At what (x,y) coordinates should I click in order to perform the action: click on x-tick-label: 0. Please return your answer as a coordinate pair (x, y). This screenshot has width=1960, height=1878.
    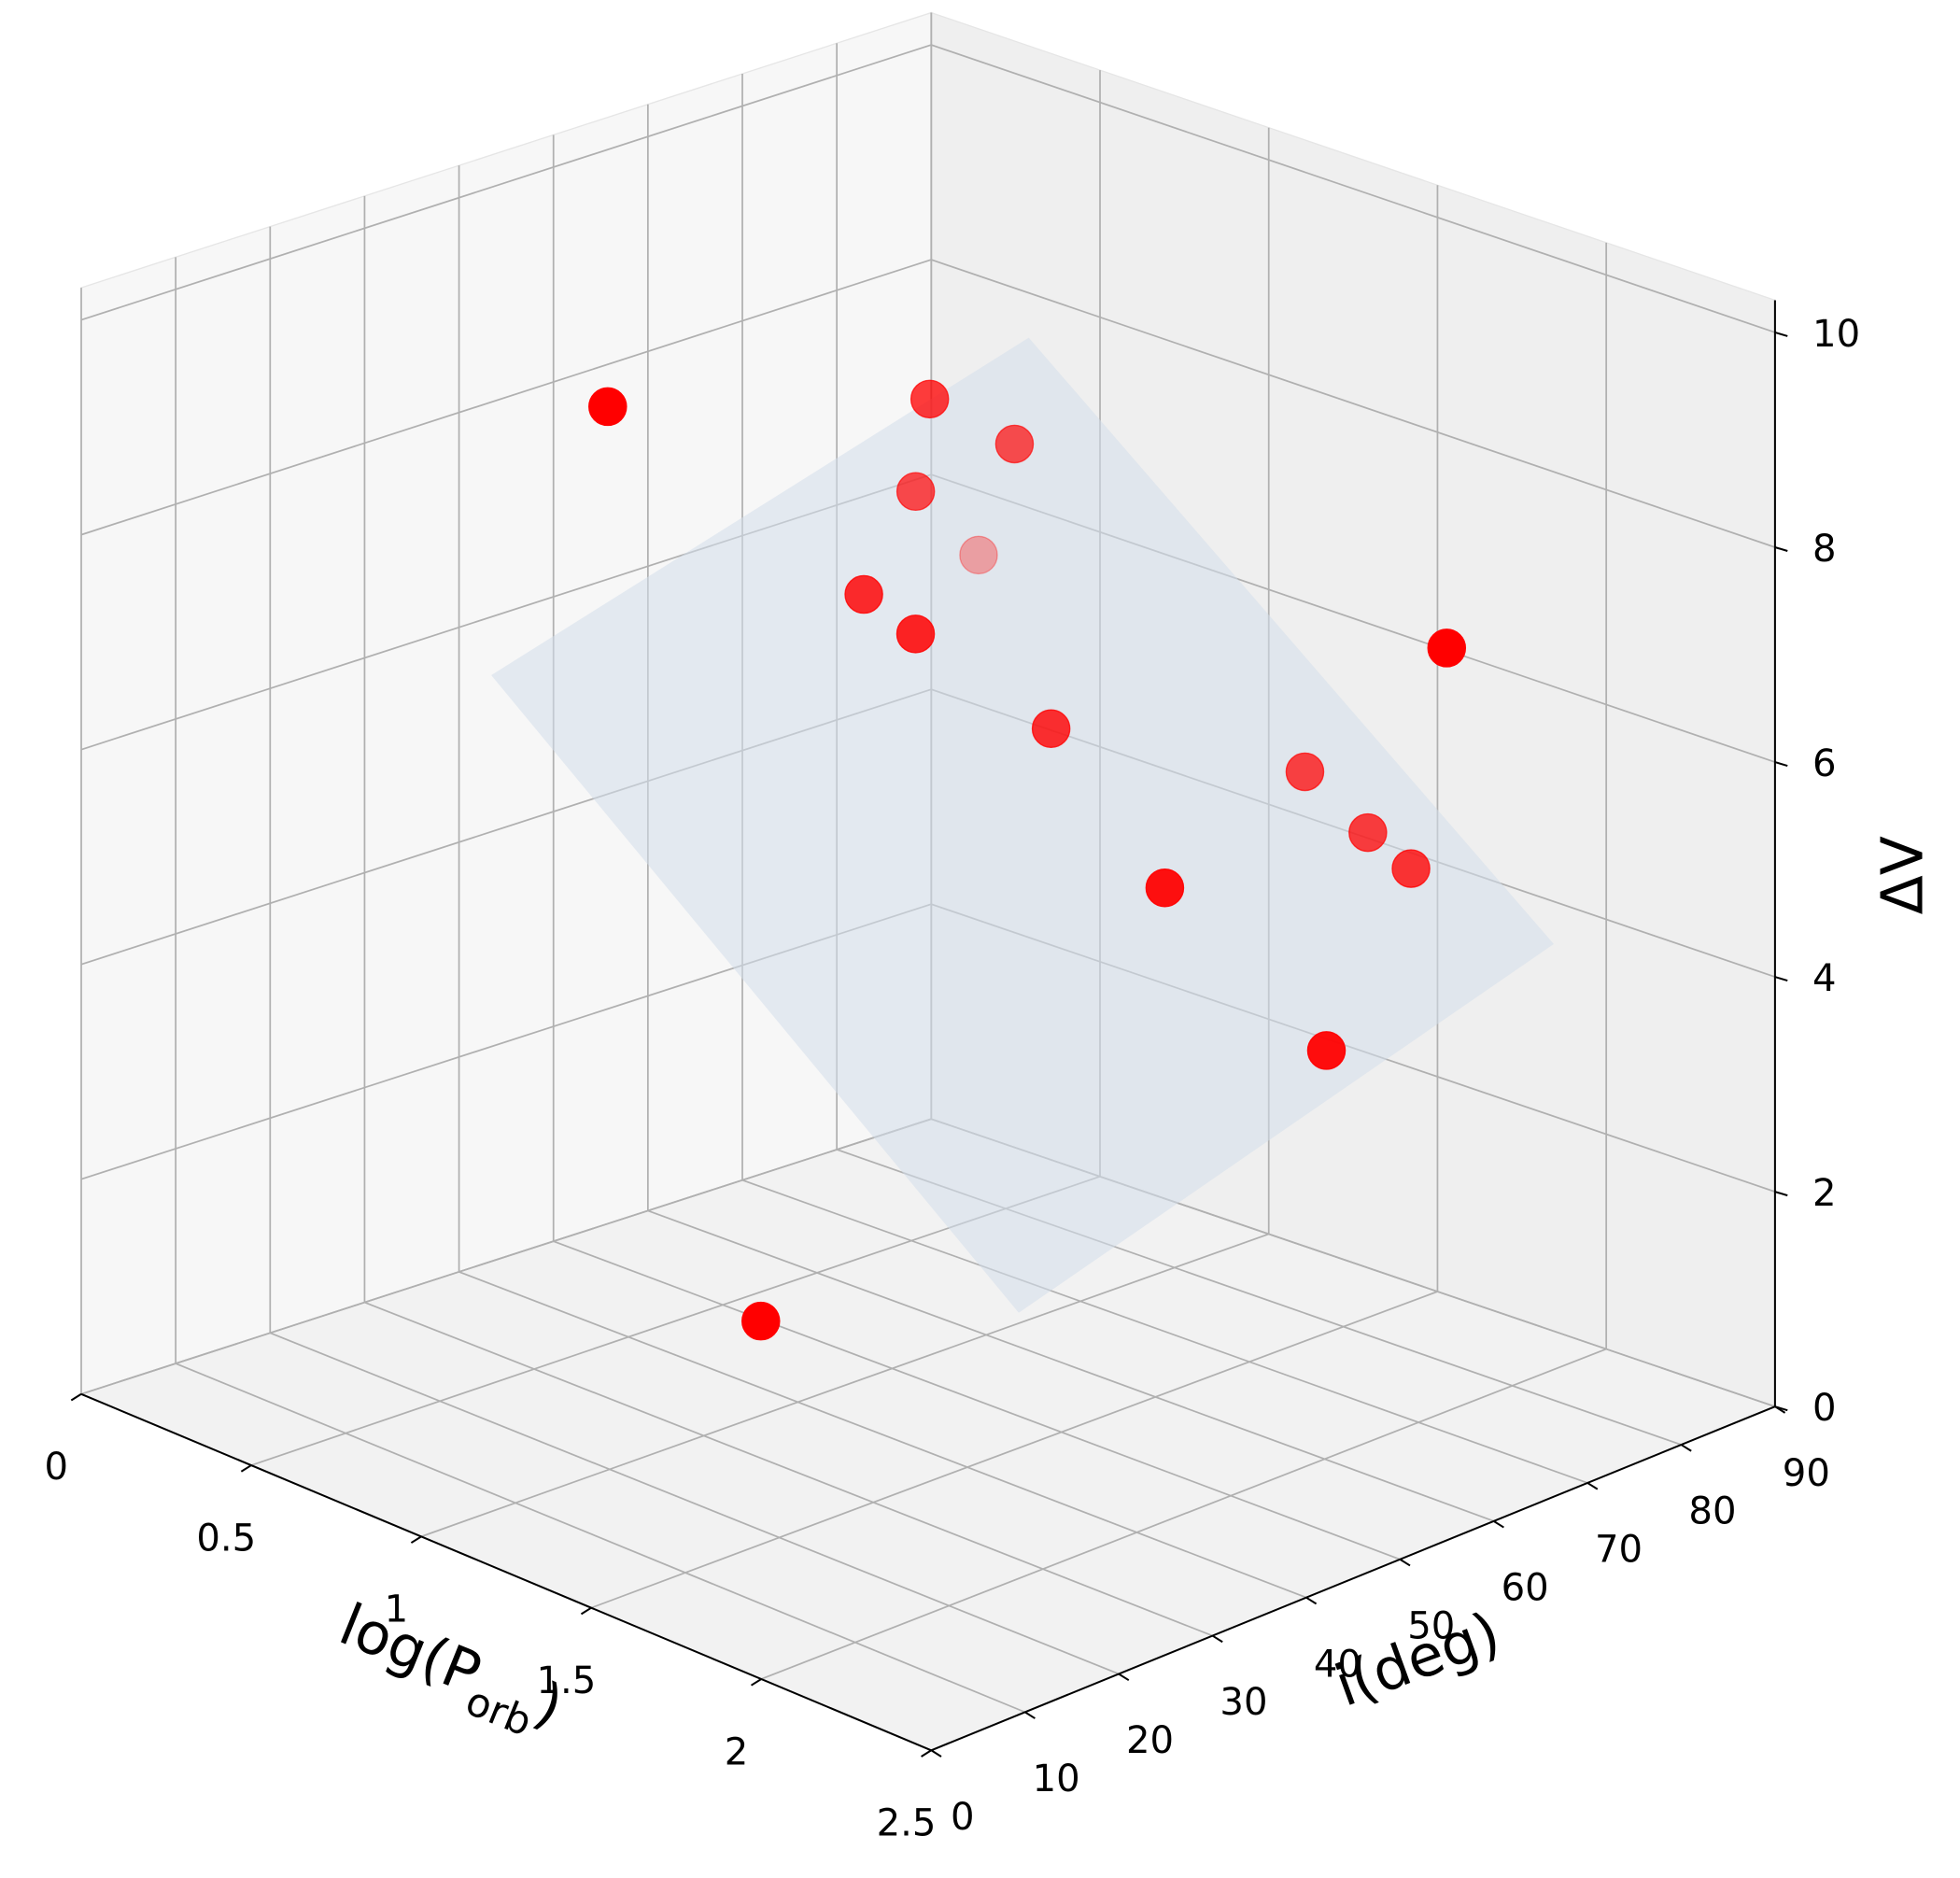
    Looking at the image, I should click on (56, 1467).